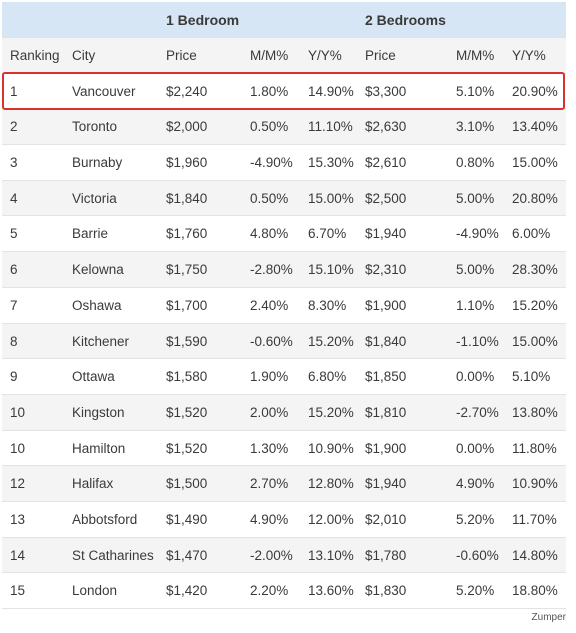 Image resolution: width=576 pixels, height=633 pixels. Describe the element at coordinates (101, 341) in the screenshot. I see `cell-city: Kitchener` at that location.